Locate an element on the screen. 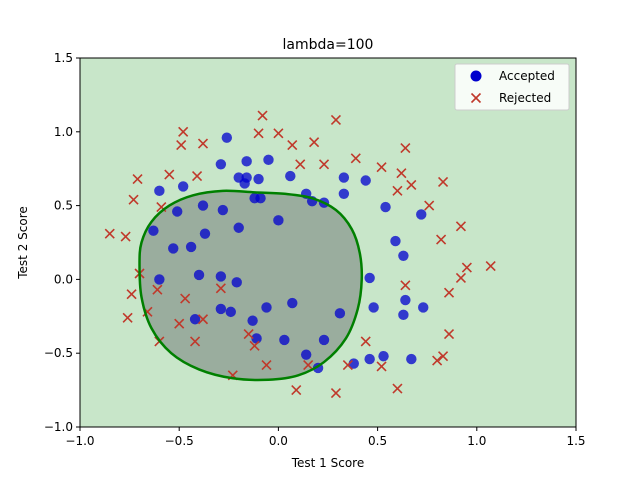 Image resolution: width=640 pixels, height=480 pixels. x-tick-label-1: −0.5 is located at coordinates (179, 441).